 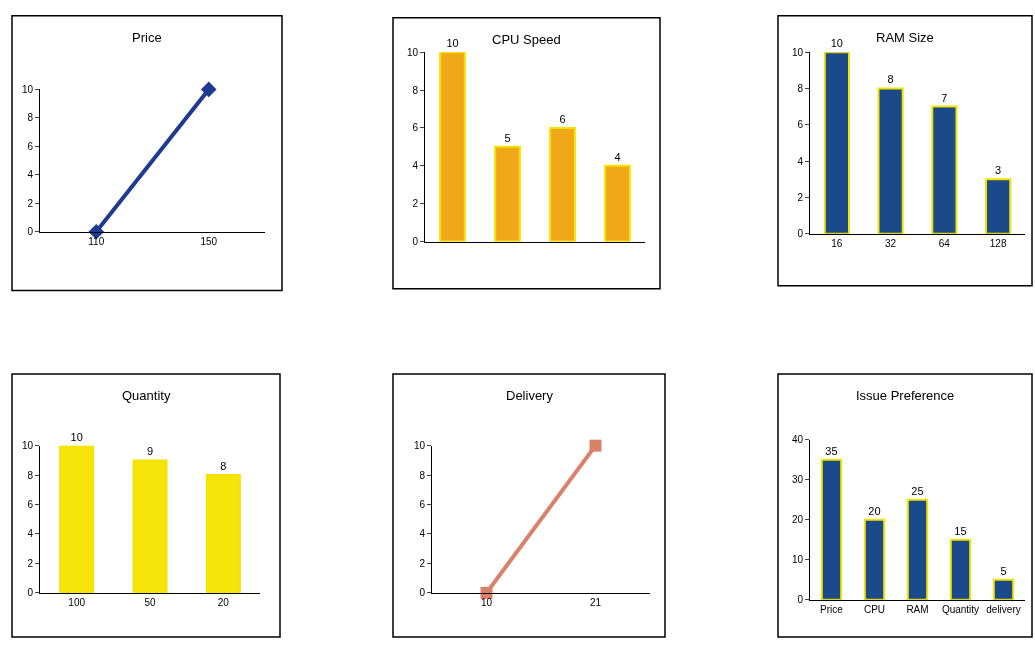 What do you see at coordinates (1003, 609) in the screenshot?
I see `x-tick-label: delivery` at bounding box center [1003, 609].